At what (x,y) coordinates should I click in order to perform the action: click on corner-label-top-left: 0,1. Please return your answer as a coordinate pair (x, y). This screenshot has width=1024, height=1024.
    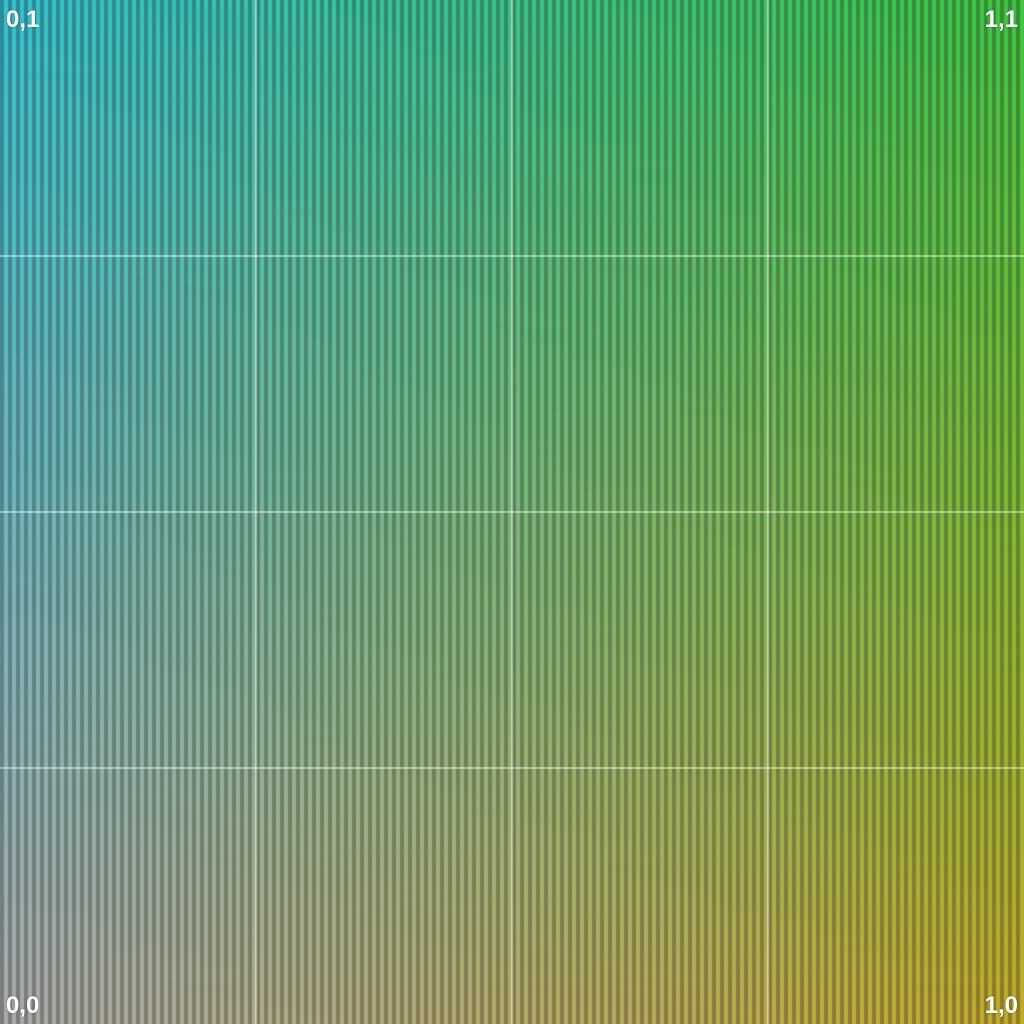
    Looking at the image, I should click on (23, 19).